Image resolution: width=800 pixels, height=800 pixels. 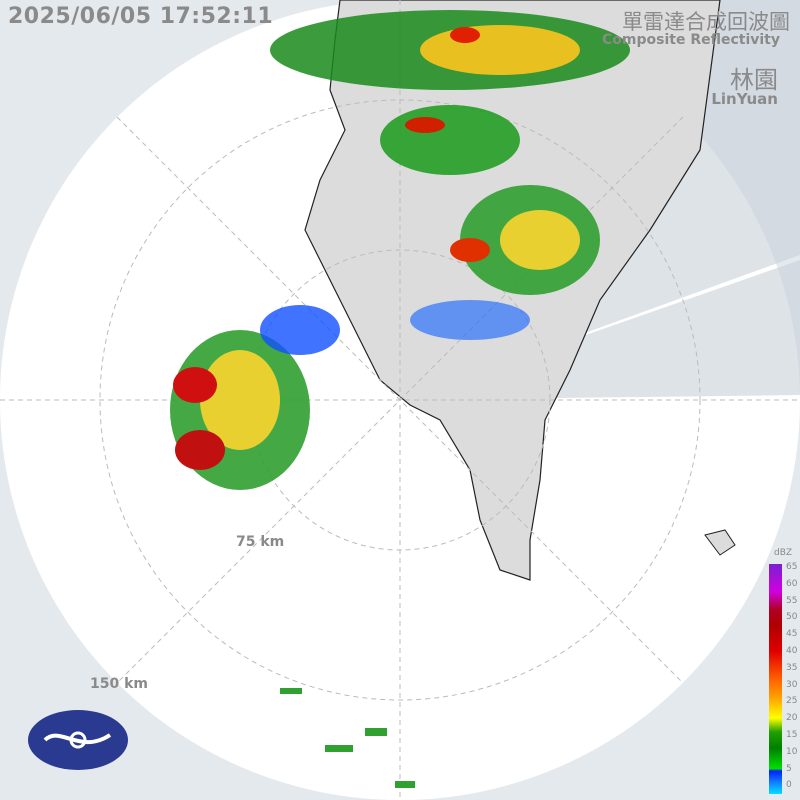 What do you see at coordinates (792, 617) in the screenshot?
I see `colorbar-tick: 50` at bounding box center [792, 617].